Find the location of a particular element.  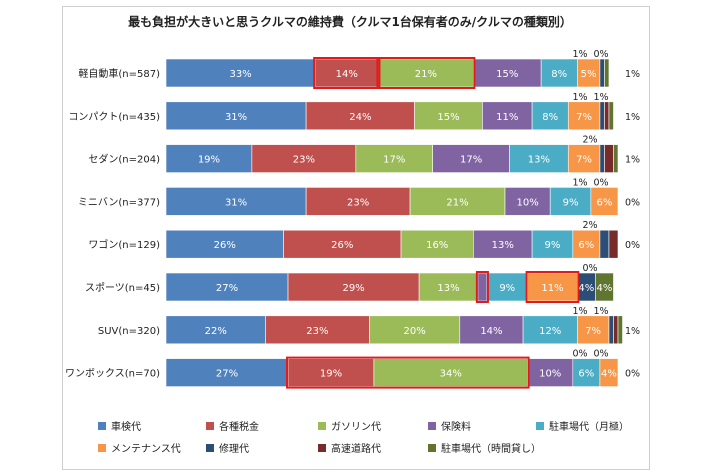

legend-label: 駐車場代（月極） is located at coordinates (589, 426).